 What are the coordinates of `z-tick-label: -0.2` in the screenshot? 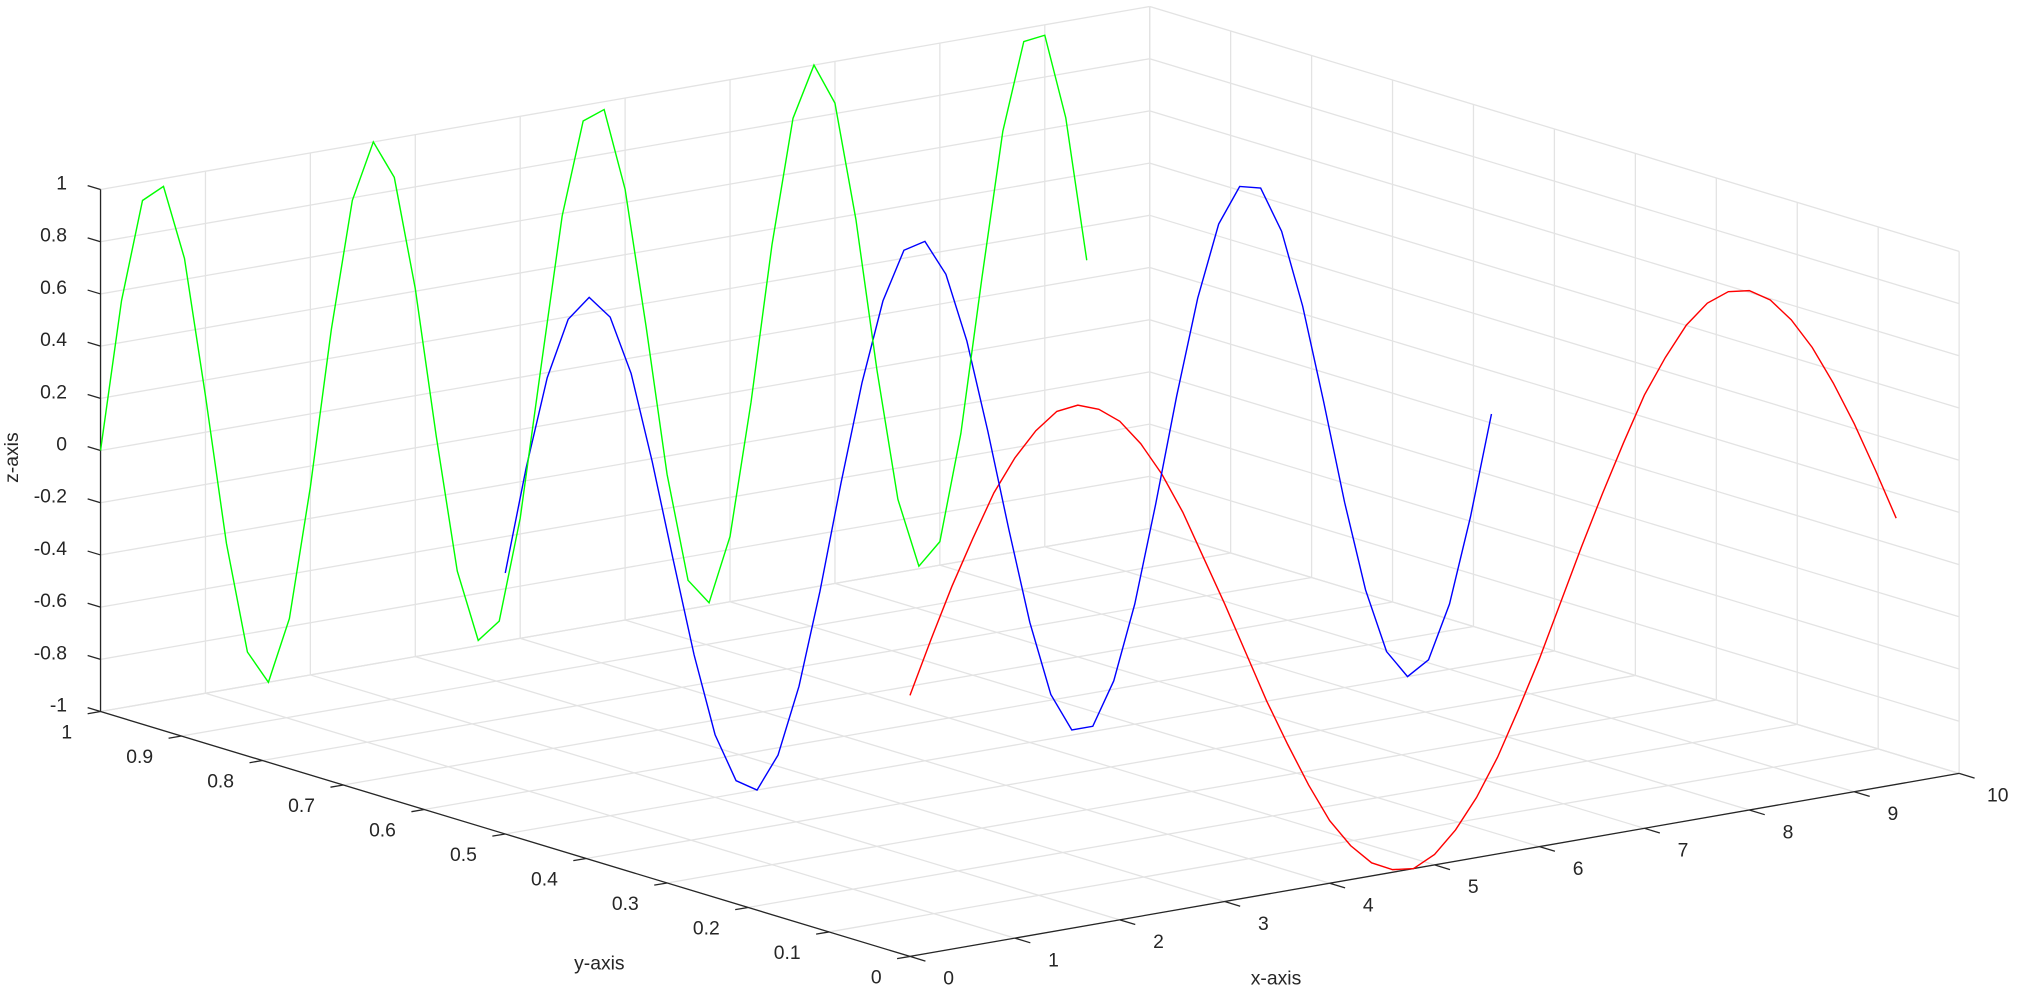 It's located at (50, 497).